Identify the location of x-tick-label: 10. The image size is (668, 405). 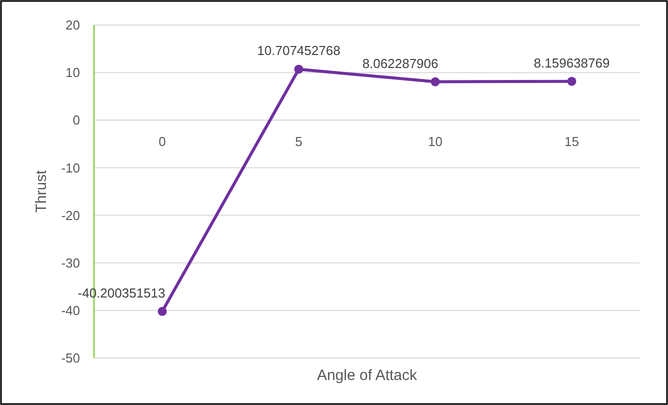
(435, 142).